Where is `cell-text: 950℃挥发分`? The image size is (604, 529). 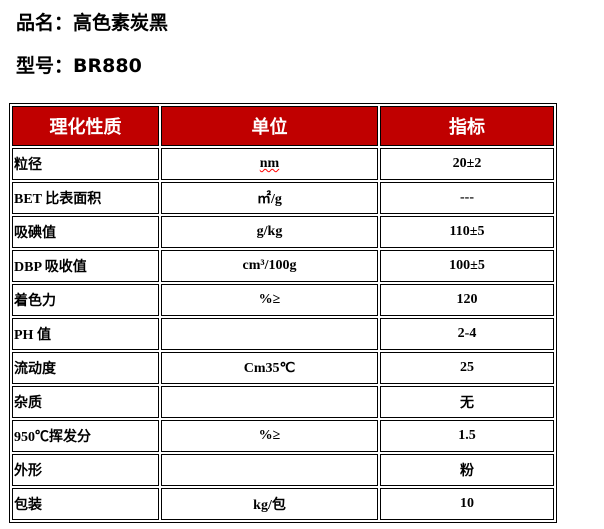 cell-text: 950℃挥发分 is located at coordinates (52, 437).